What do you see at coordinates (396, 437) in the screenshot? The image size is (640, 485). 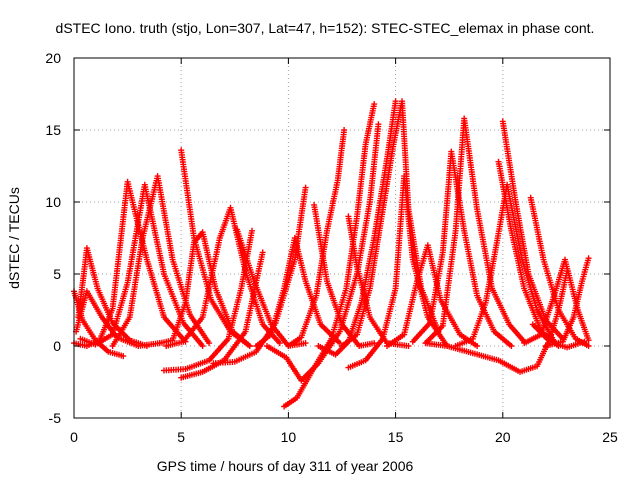 I see `x-tick-label: 15` at bounding box center [396, 437].